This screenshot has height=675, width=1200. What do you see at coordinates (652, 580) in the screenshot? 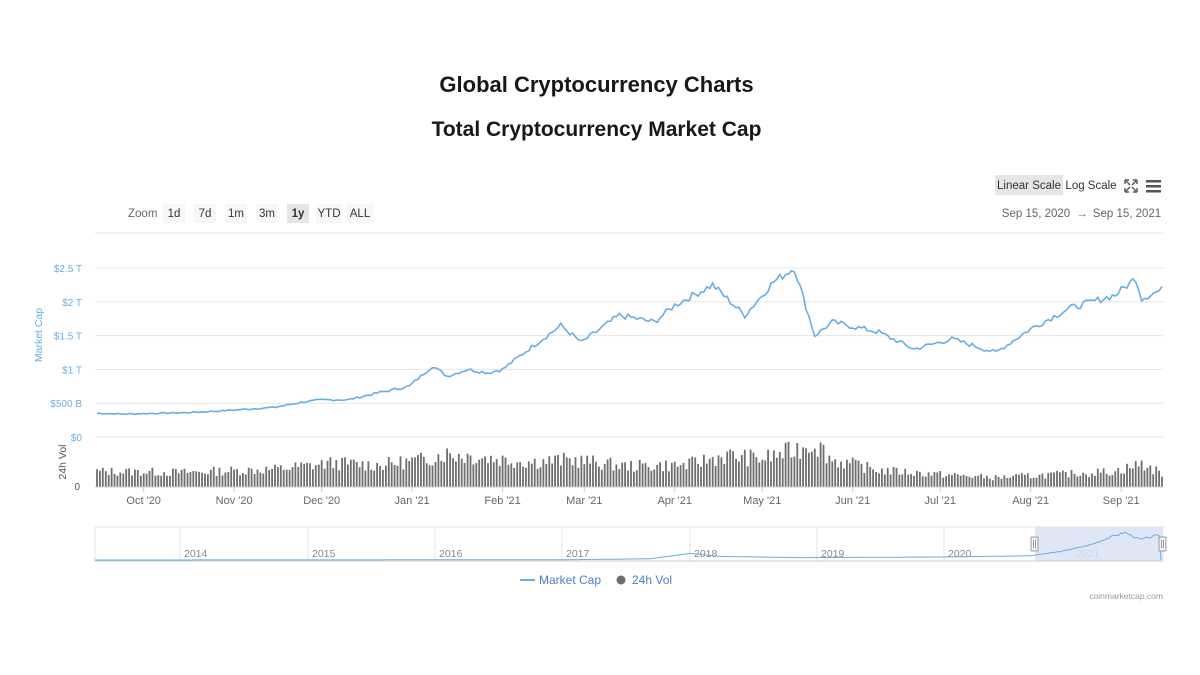
I see `legend-volume-label: 24h Vol` at bounding box center [652, 580].